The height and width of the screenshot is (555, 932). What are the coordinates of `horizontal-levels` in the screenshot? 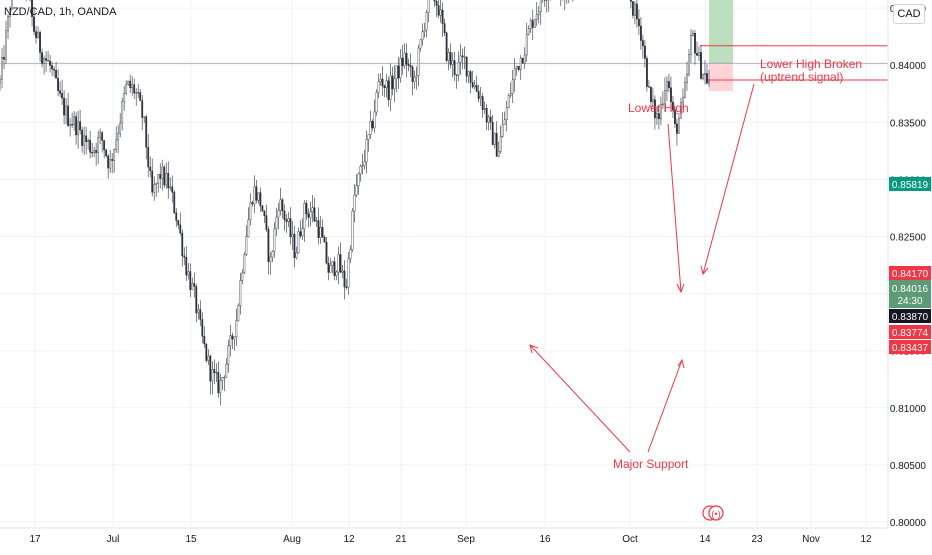 It's located at (444, 63).